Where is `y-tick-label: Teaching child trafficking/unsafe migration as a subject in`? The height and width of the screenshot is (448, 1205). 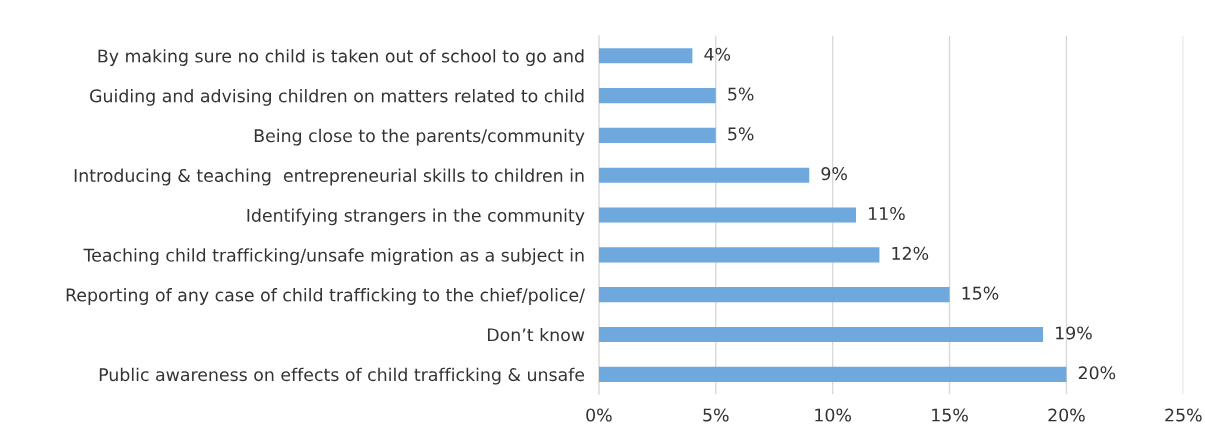 y-tick-label: Teaching child trafficking/unsafe migration as a subject in is located at coordinates (333, 257).